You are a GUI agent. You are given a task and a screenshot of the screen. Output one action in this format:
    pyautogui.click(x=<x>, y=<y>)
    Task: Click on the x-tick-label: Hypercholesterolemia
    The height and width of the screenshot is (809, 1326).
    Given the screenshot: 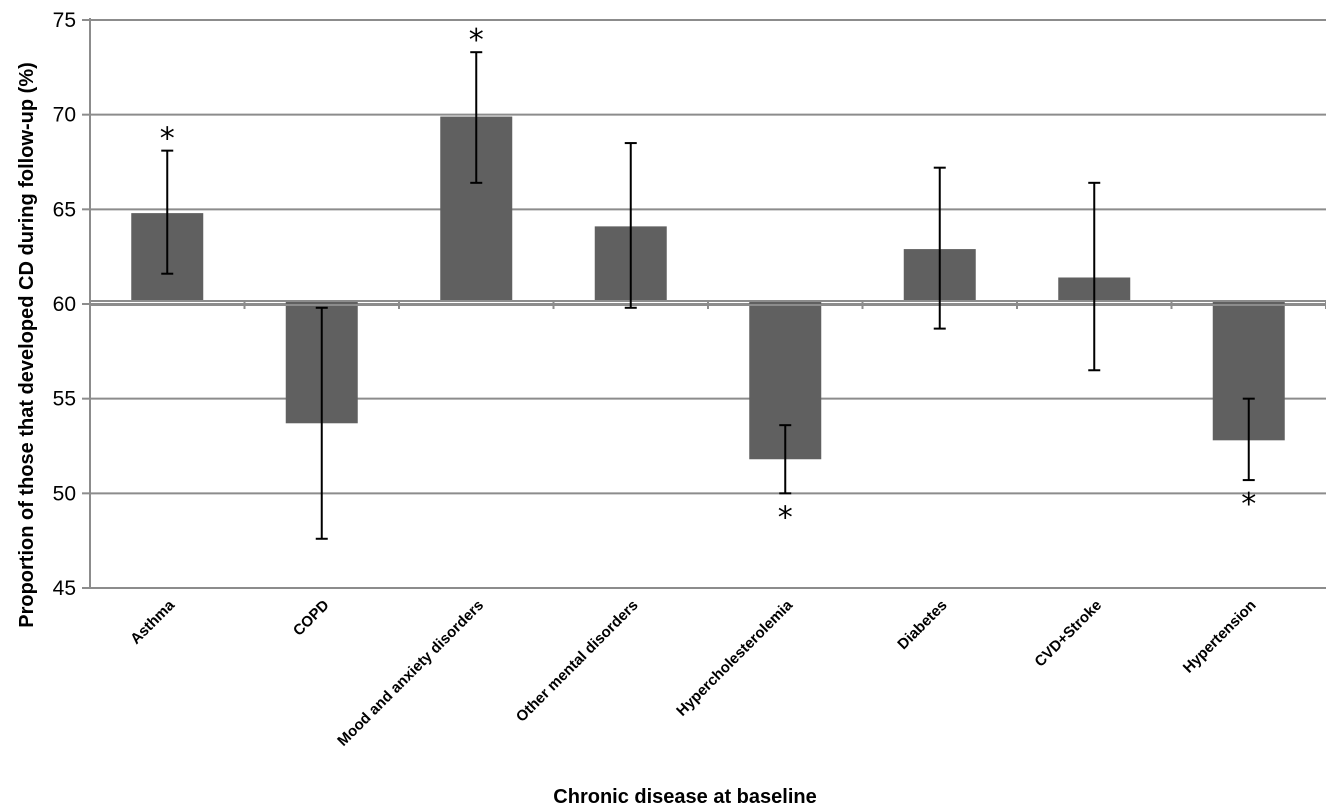 What is the action you would take?
    pyautogui.click(x=734, y=657)
    